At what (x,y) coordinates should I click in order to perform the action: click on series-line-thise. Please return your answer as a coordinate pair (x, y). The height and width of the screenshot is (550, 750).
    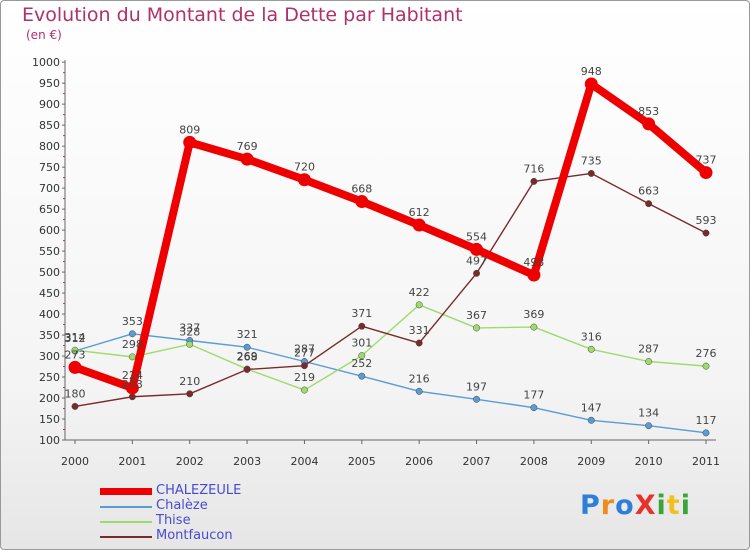
    Looking at the image, I should click on (390, 347).